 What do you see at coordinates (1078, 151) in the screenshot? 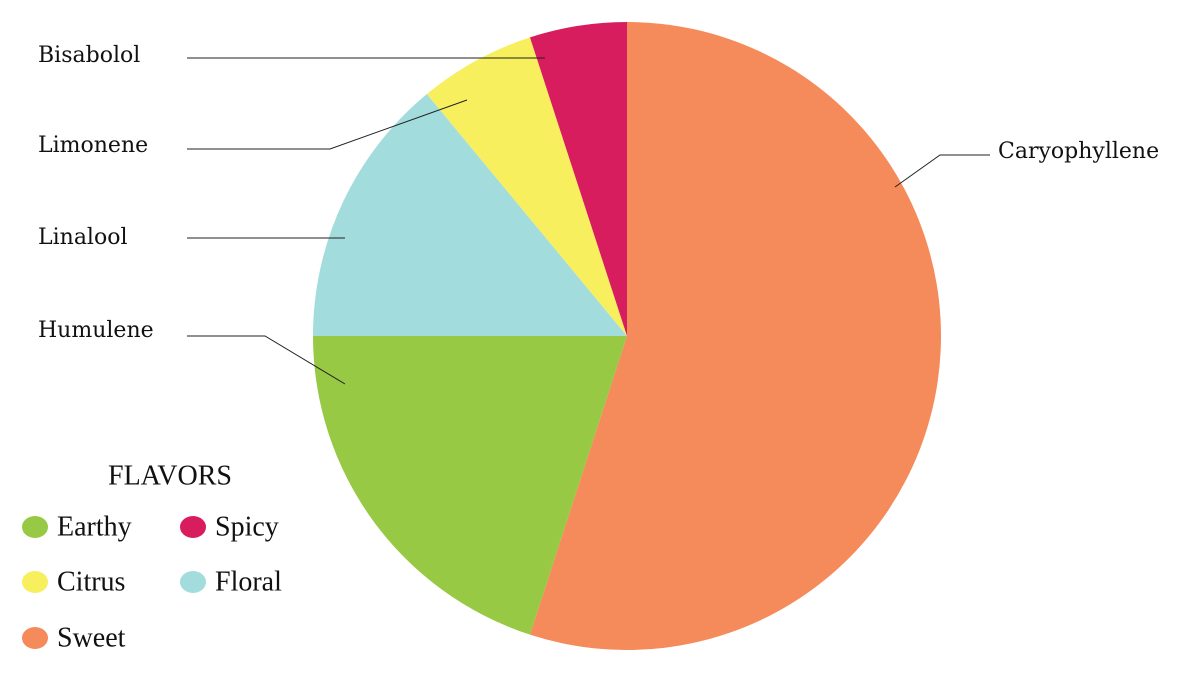
I see `slice-label: Caryophyllene` at bounding box center [1078, 151].